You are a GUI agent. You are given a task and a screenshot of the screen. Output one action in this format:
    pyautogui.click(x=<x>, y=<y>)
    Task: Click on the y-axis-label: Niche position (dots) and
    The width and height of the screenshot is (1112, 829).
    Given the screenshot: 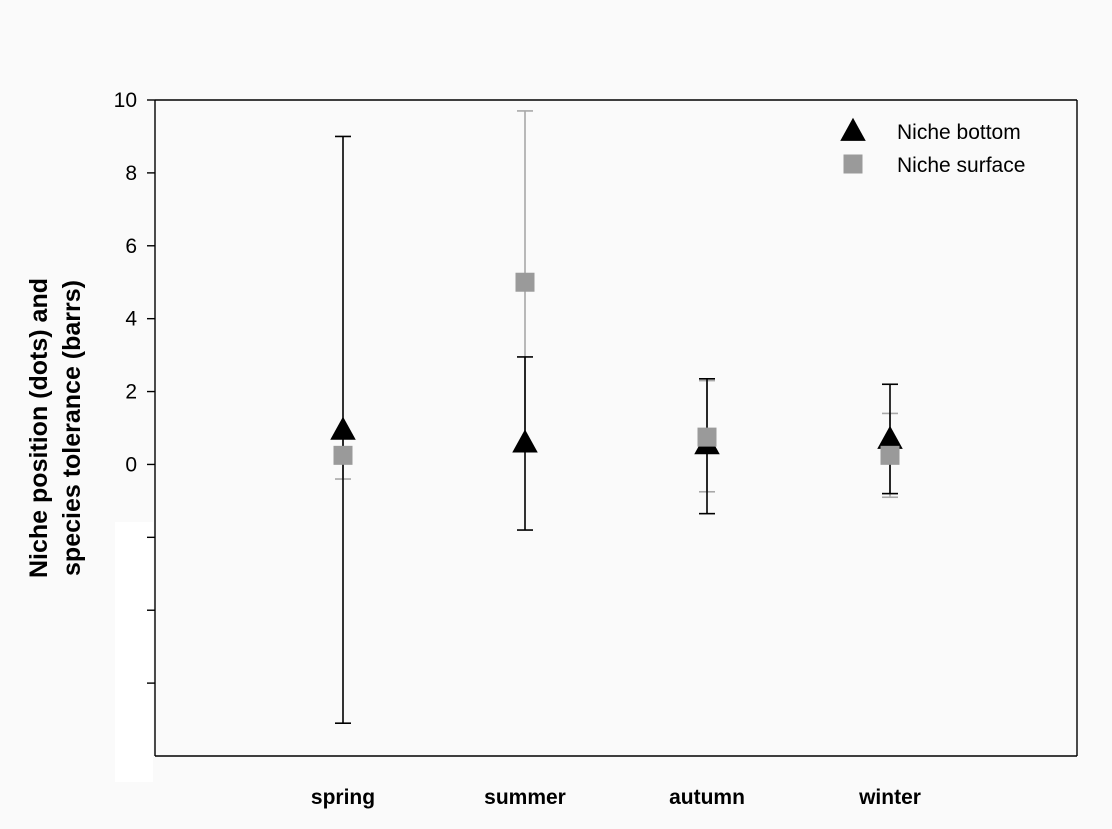 What is the action you would take?
    pyautogui.click(x=39, y=428)
    